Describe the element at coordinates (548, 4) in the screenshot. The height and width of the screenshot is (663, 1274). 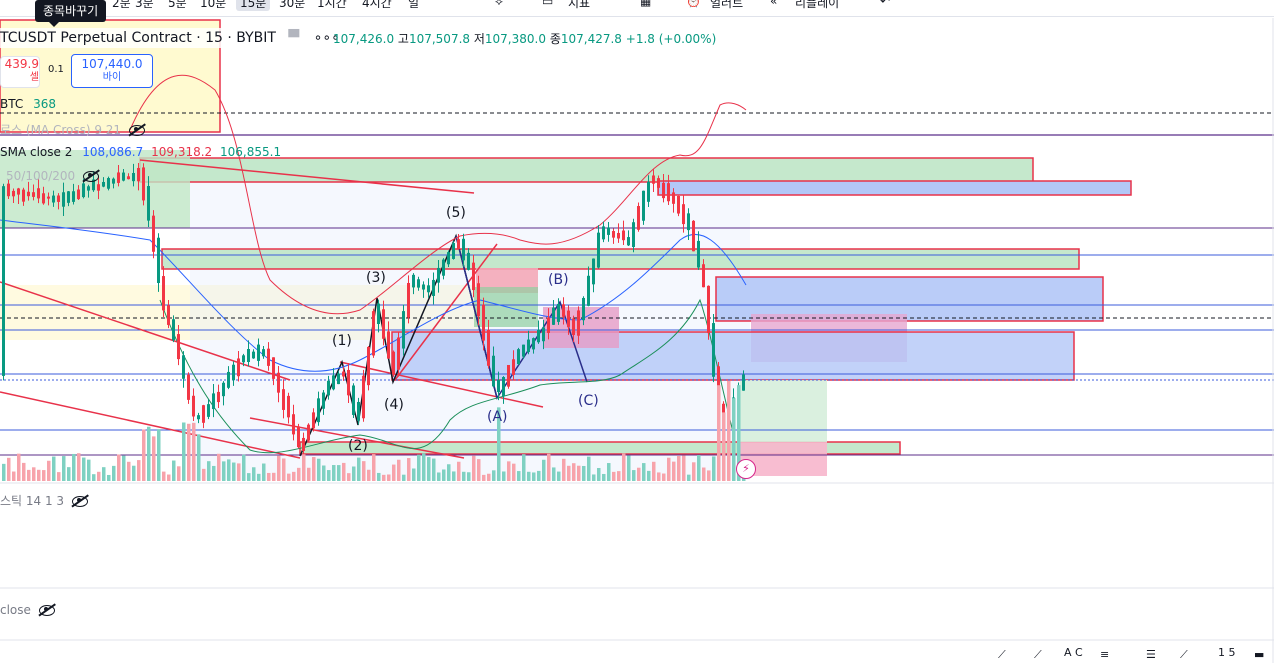
I see `indicators-icon: ▭` at that location.